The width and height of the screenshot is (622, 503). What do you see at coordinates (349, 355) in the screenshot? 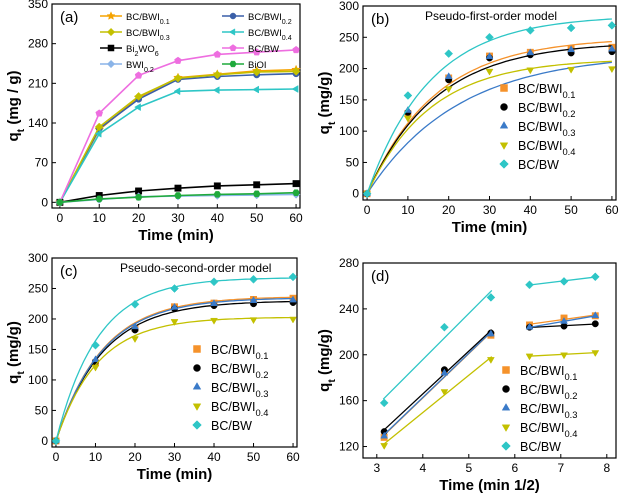
I see `y-tick-label: 200` at bounding box center [349, 355].